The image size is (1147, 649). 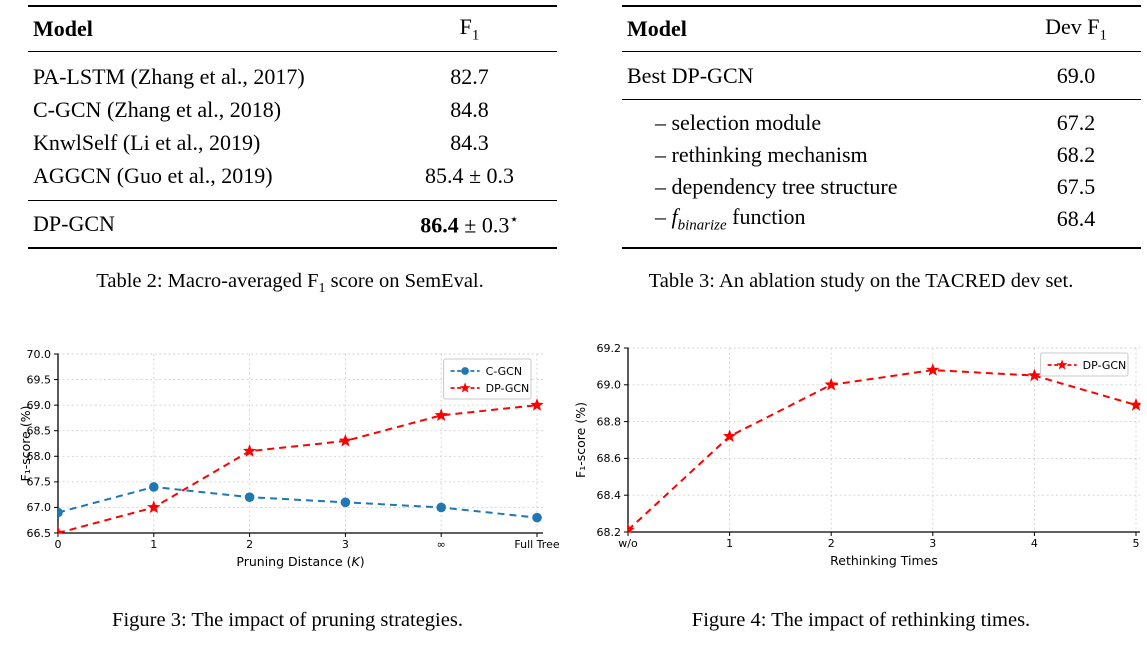 I want to click on model-name: C-GCN (Zhang et al., 2018), so click(x=157, y=109).